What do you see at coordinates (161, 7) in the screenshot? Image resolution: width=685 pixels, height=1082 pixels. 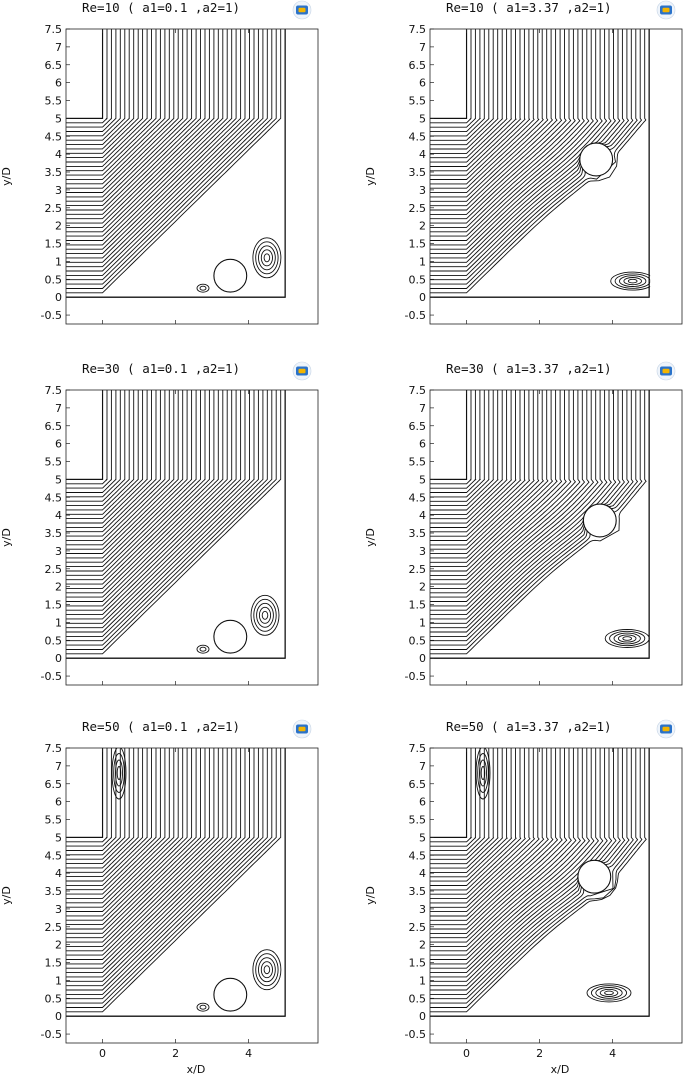 I see `panel-title: Re=10 ( a1=0.1 ,a2=1)` at bounding box center [161, 7].